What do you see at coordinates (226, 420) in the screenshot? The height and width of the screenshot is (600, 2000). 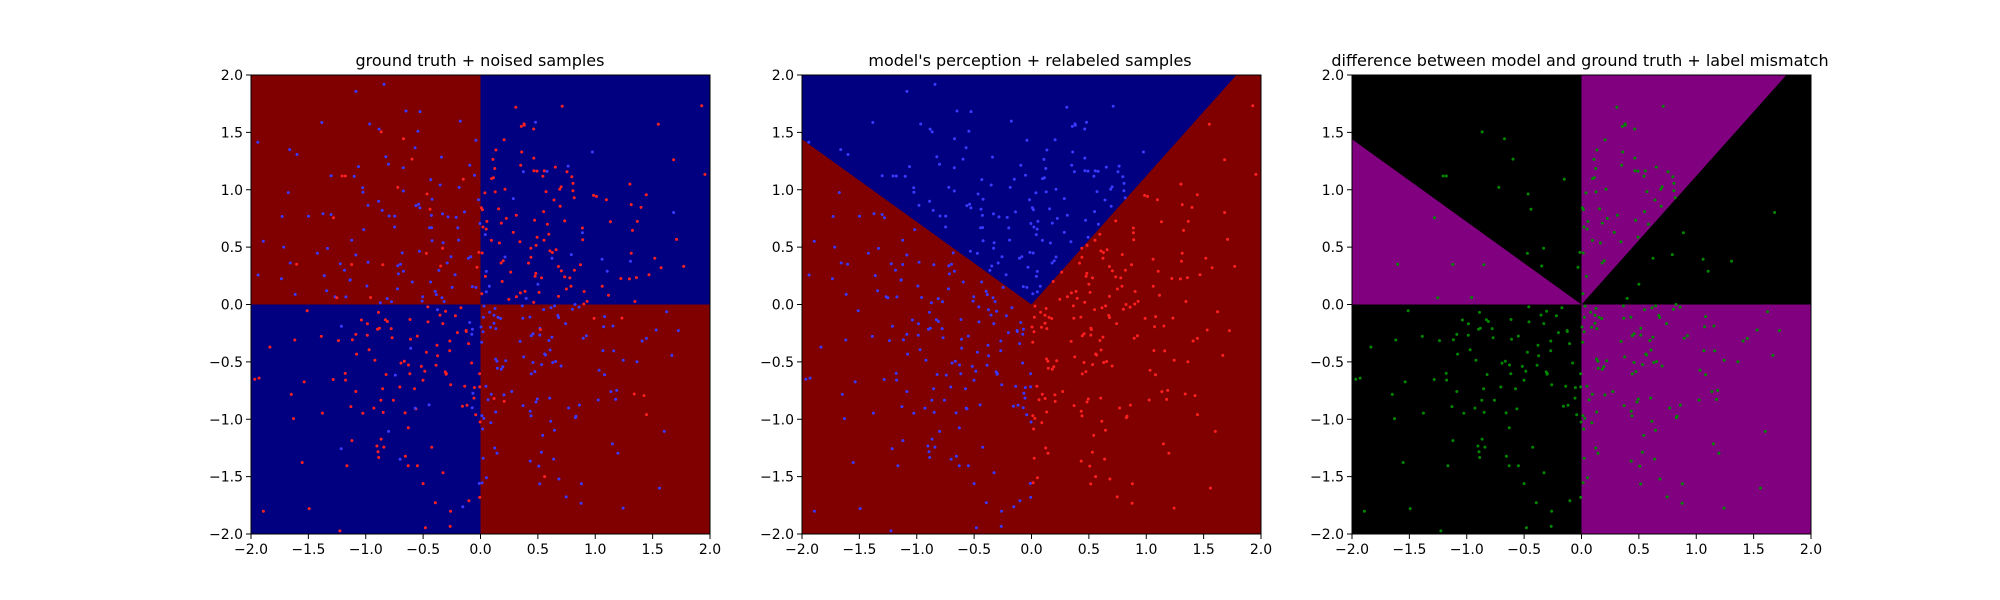 I see `y-tick-label: −1.0` at bounding box center [226, 420].